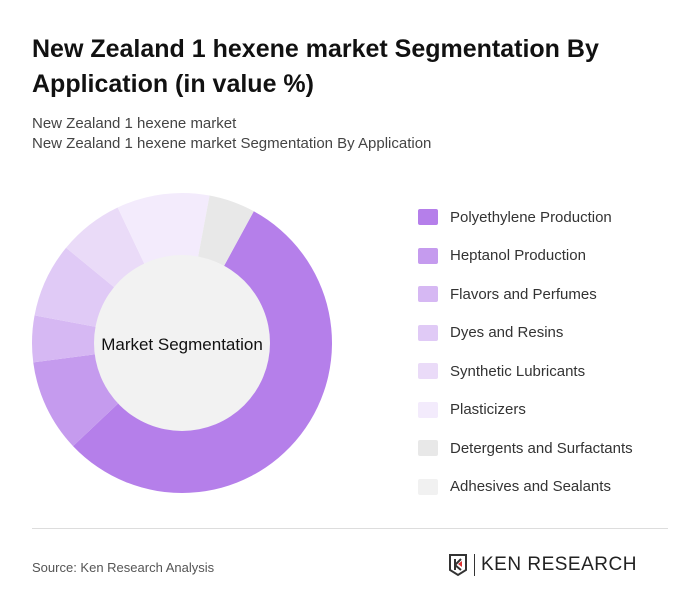 The image size is (700, 615). Describe the element at coordinates (123, 567) in the screenshot. I see `source-text: Source: Ken Research Analysis` at that location.